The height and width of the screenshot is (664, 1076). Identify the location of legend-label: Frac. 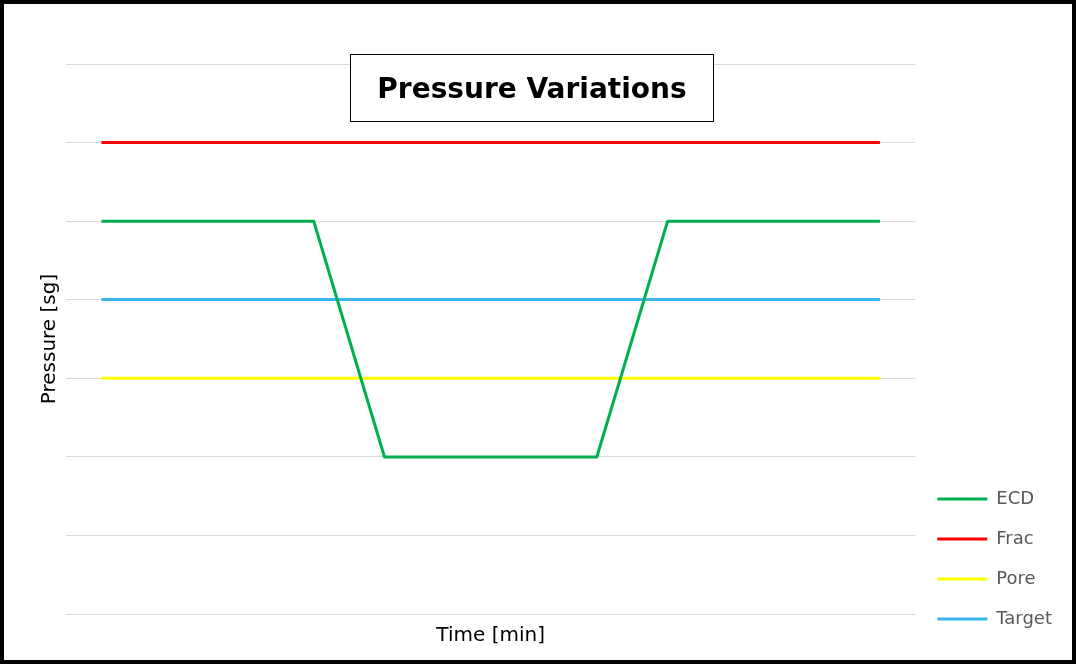
(1015, 537).